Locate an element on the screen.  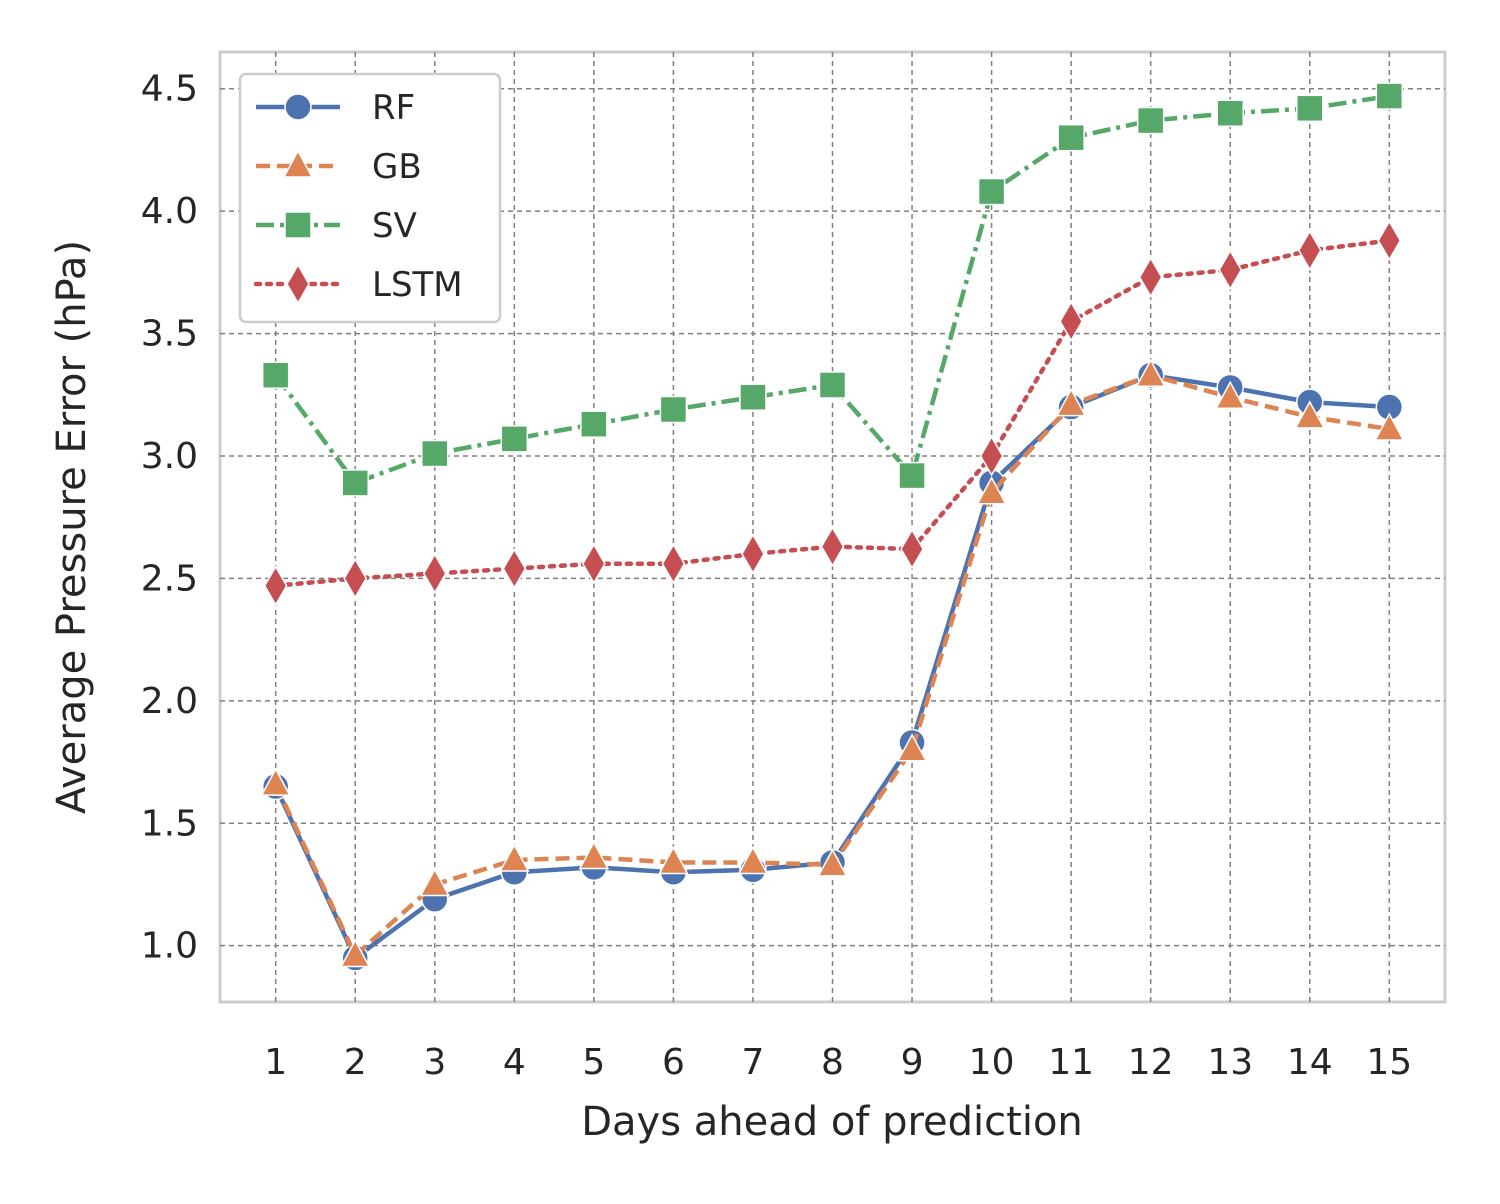
y-tick-label: 4.0 is located at coordinates (169, 211).